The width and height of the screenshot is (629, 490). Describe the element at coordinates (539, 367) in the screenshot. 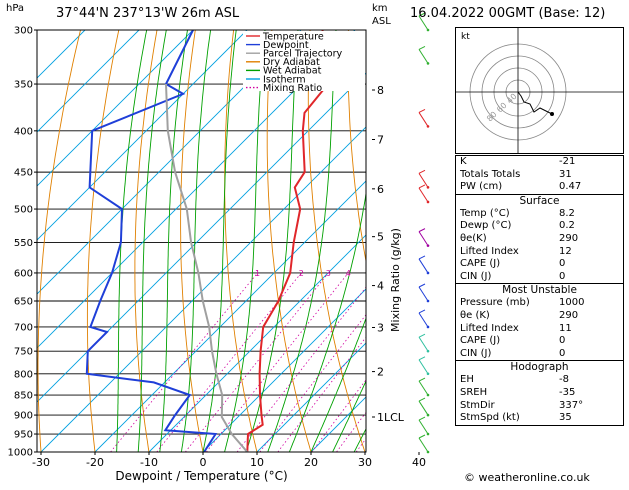

I see `hodograph-table-title: Hodograph` at that location.